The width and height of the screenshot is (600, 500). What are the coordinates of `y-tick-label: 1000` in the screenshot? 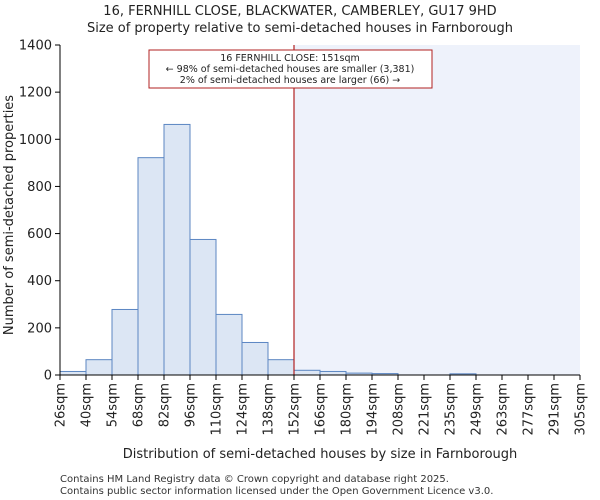 It's located at (35, 140).